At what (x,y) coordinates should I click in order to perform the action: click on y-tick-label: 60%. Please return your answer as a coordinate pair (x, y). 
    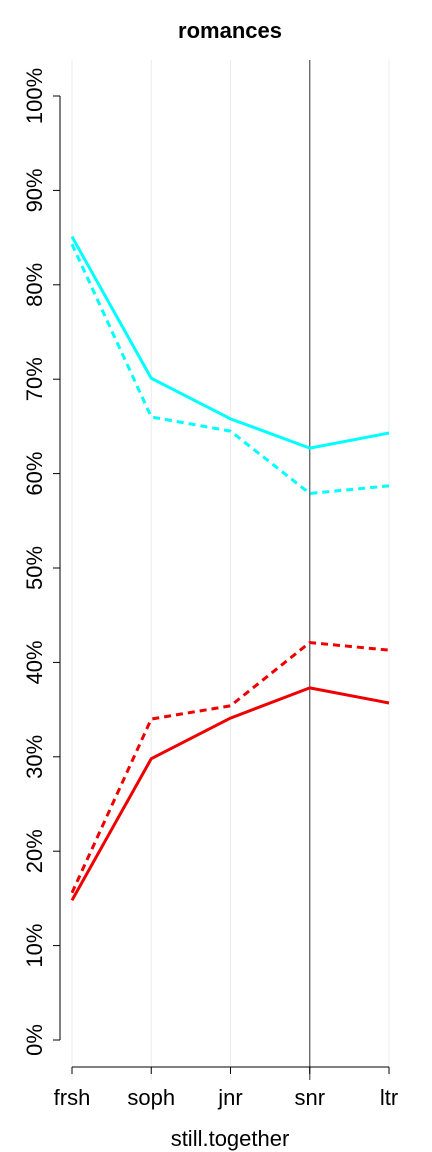
    Looking at the image, I should click on (34, 474).